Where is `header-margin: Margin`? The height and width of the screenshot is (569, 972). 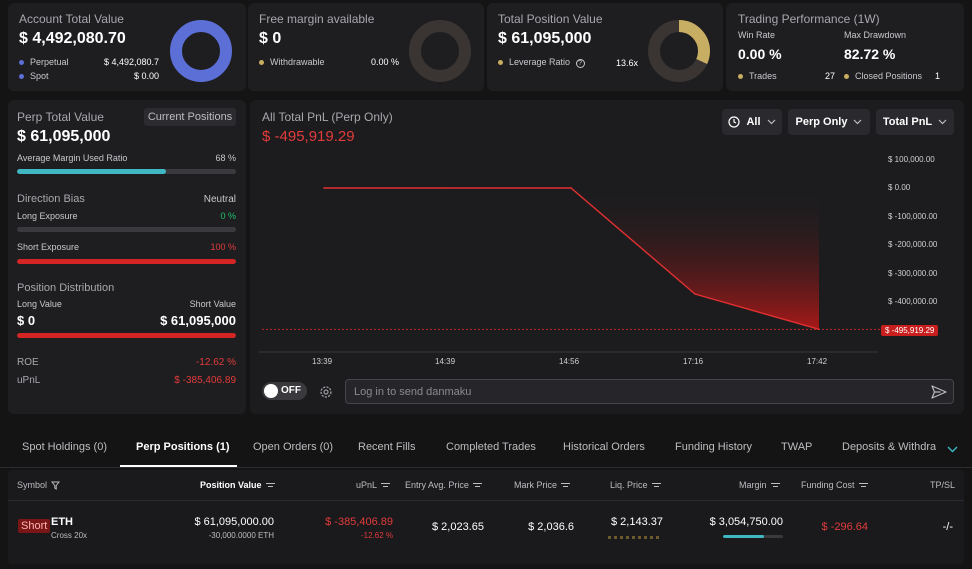 header-margin: Margin is located at coordinates (759, 485).